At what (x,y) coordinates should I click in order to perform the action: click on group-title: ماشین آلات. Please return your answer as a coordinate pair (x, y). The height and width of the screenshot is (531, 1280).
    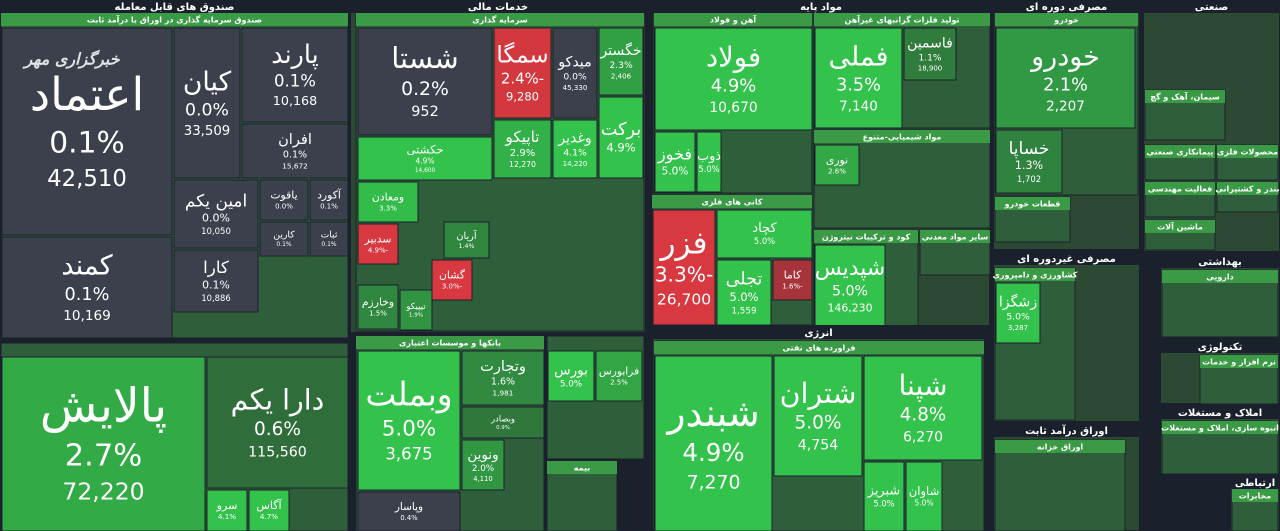
    Looking at the image, I should click on (1180, 227).